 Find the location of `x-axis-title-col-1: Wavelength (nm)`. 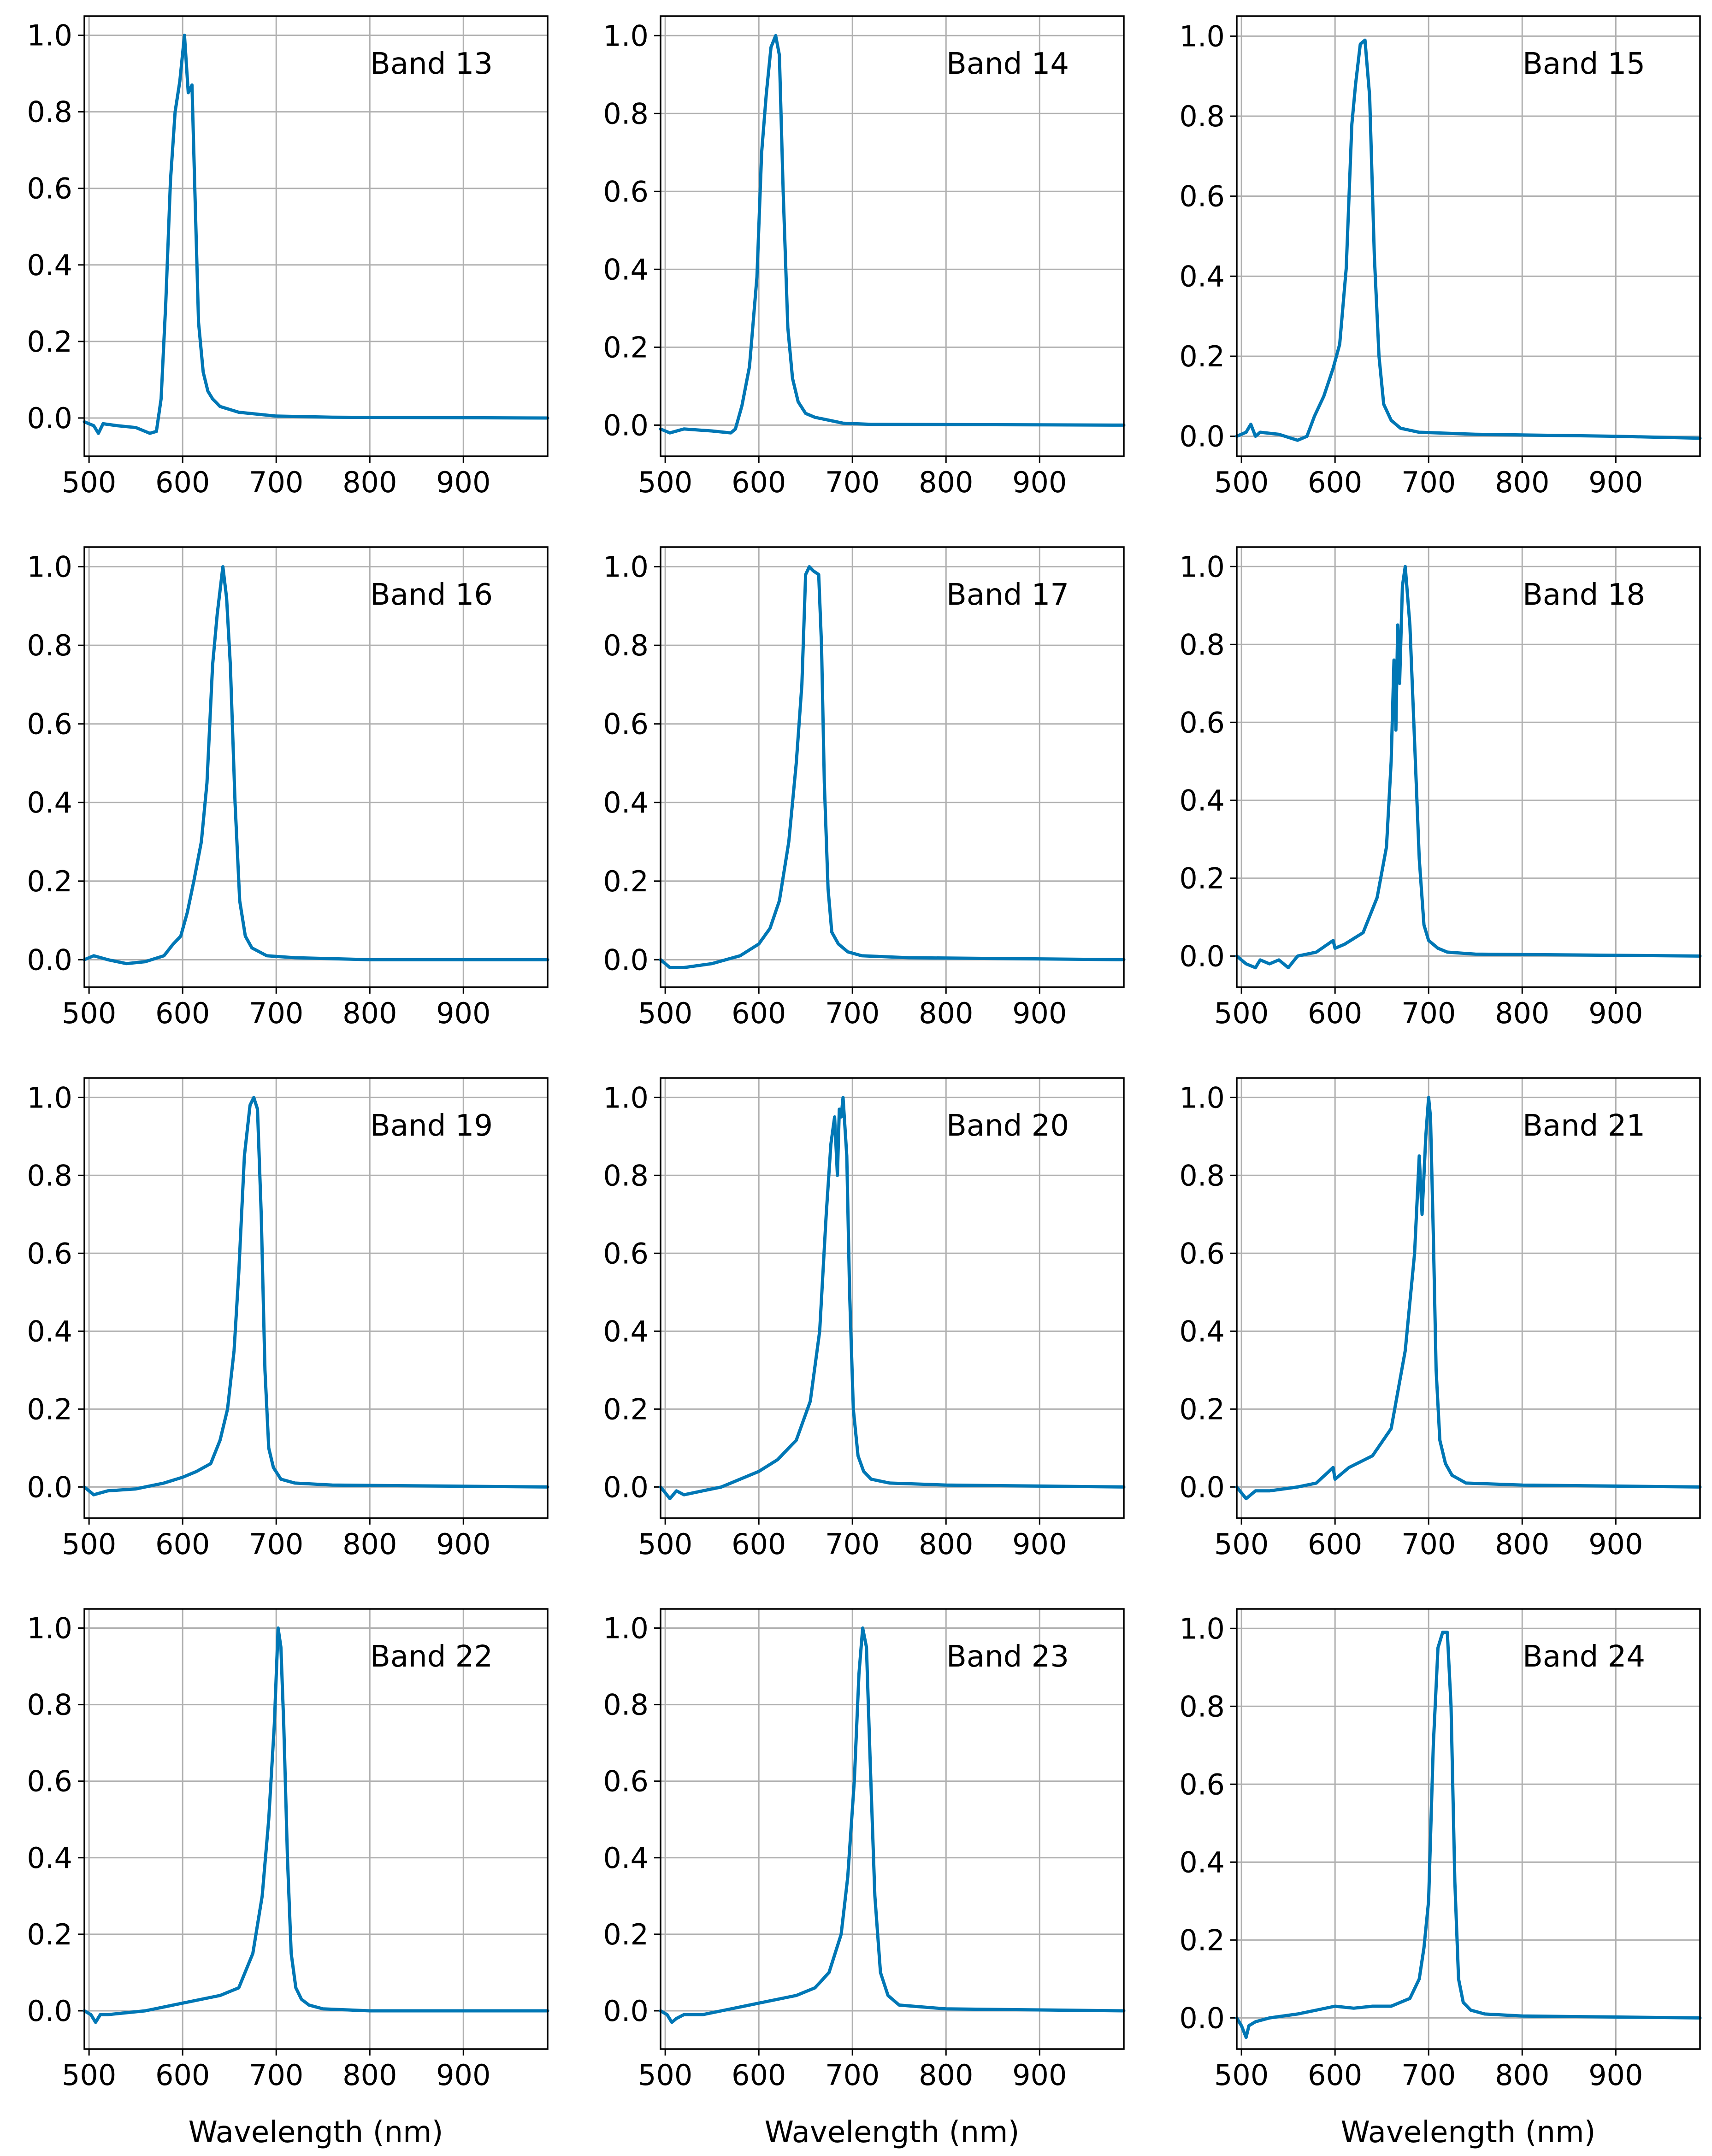

x-axis-title-col-1: Wavelength (nm) is located at coordinates (316, 2132).